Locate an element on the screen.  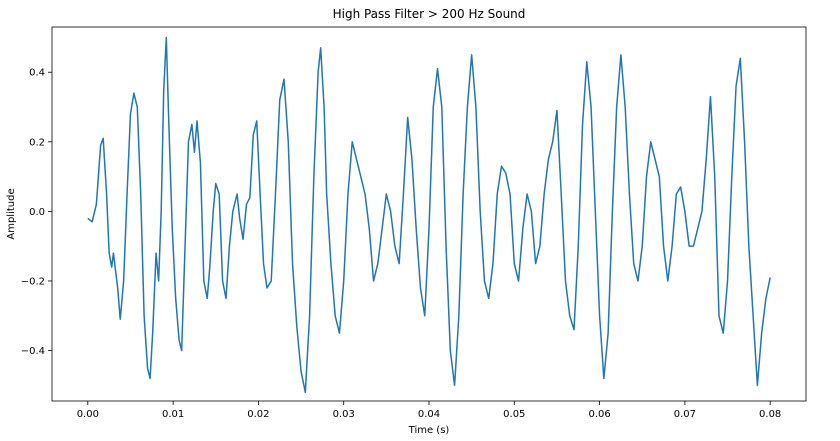
x-axis-label: Time (s) is located at coordinates (429, 430).